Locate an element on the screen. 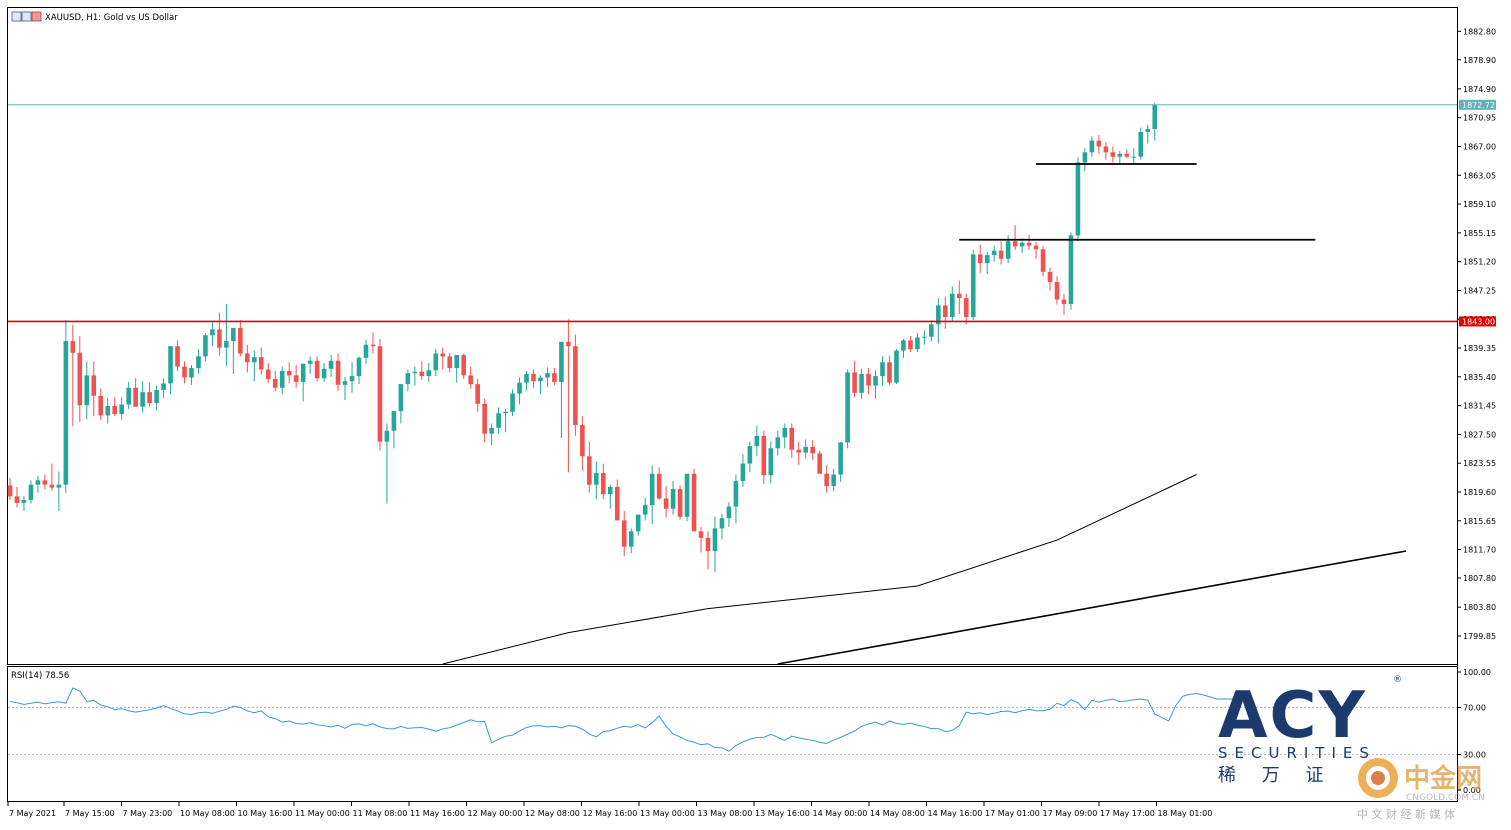 This screenshot has width=1511, height=830. price-tick-label: 1867.00 is located at coordinates (1479, 146).